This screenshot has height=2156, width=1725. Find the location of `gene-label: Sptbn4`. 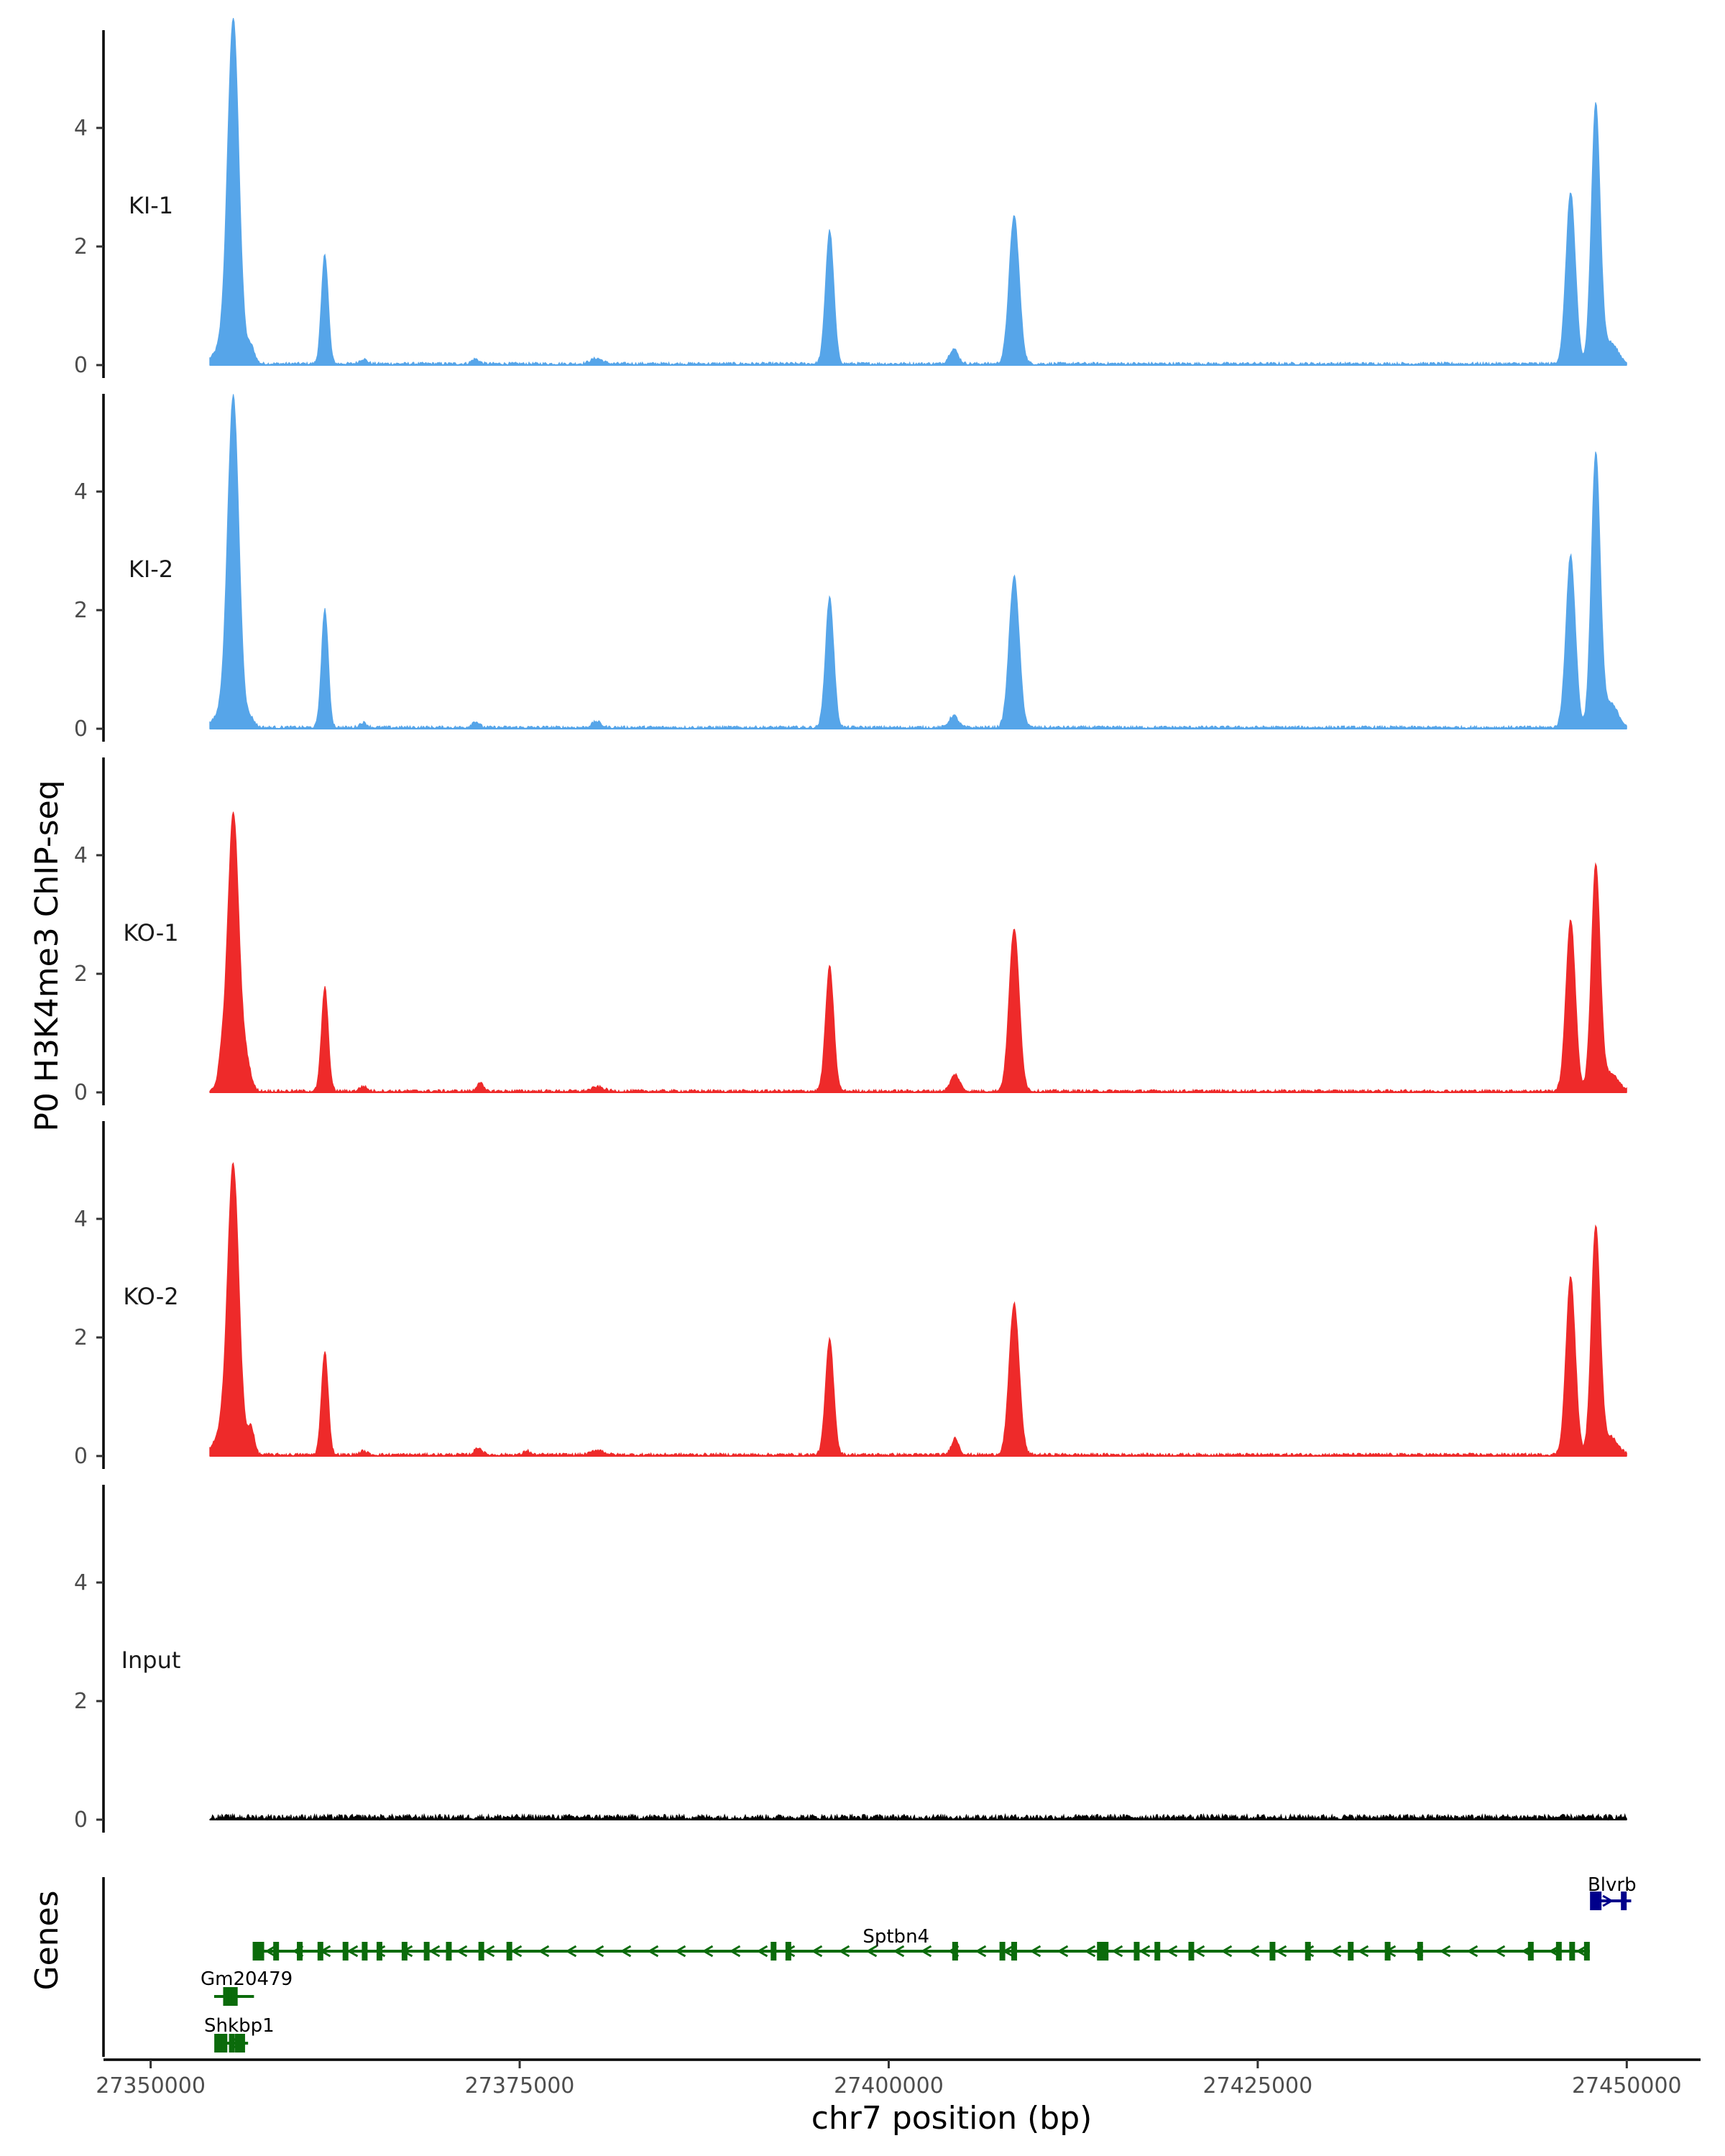

gene-label: Sptbn4 is located at coordinates (895, 1937).